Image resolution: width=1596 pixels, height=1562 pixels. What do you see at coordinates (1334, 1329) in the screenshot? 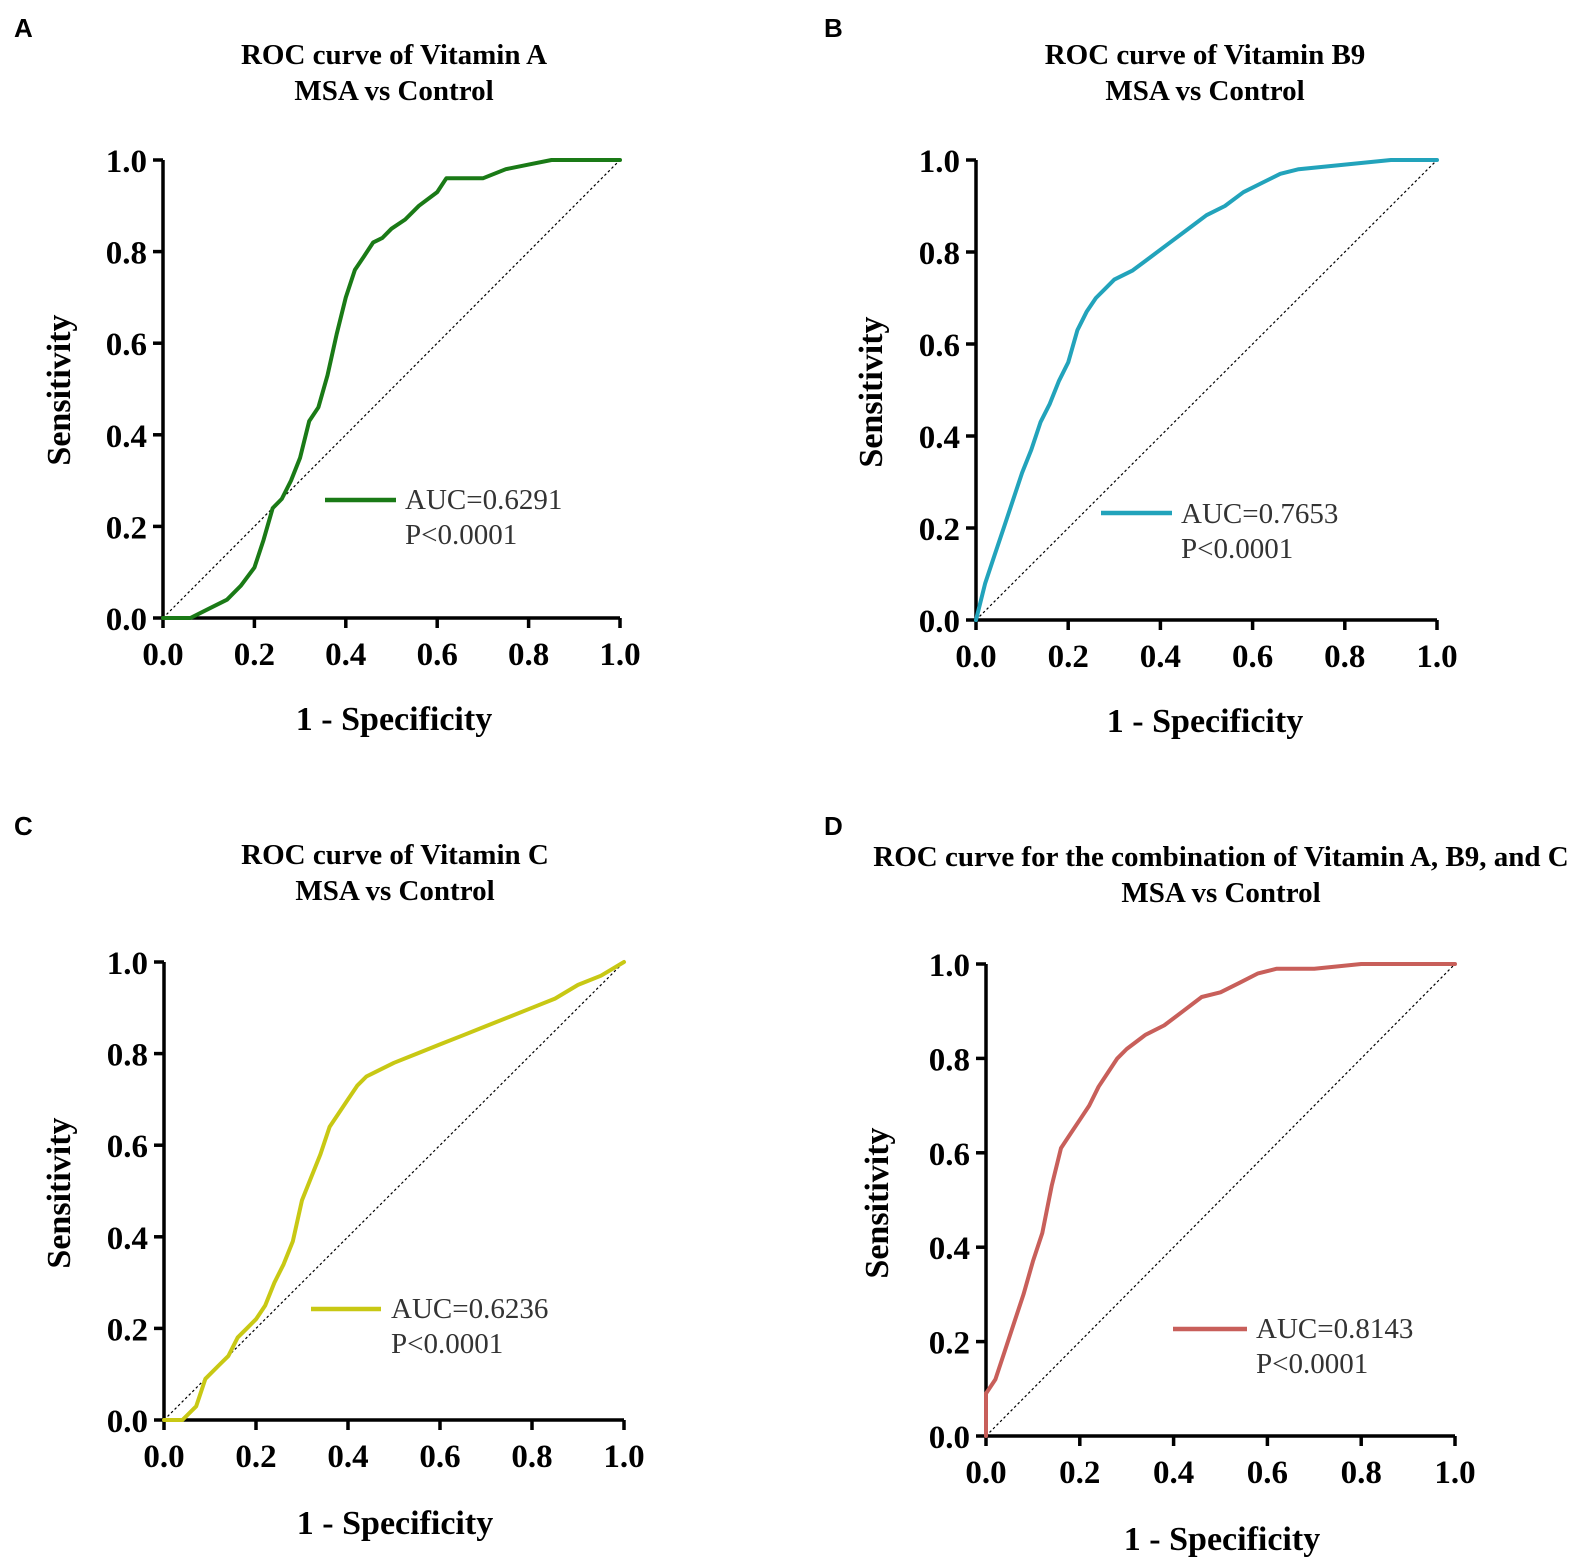
I see `legend-auc: AUC=0.8143` at bounding box center [1334, 1329].